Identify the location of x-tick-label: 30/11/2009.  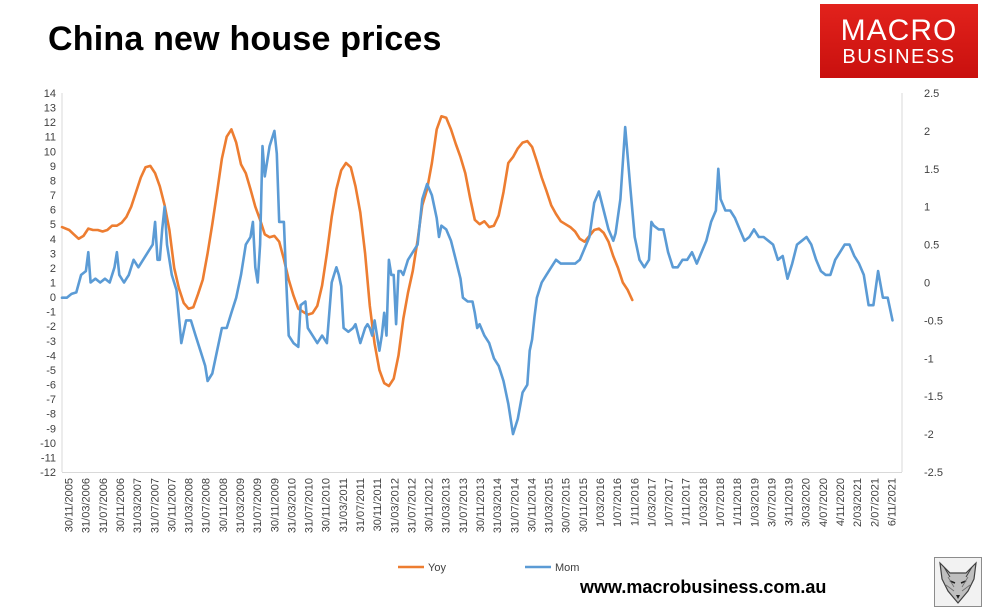
(275, 505).